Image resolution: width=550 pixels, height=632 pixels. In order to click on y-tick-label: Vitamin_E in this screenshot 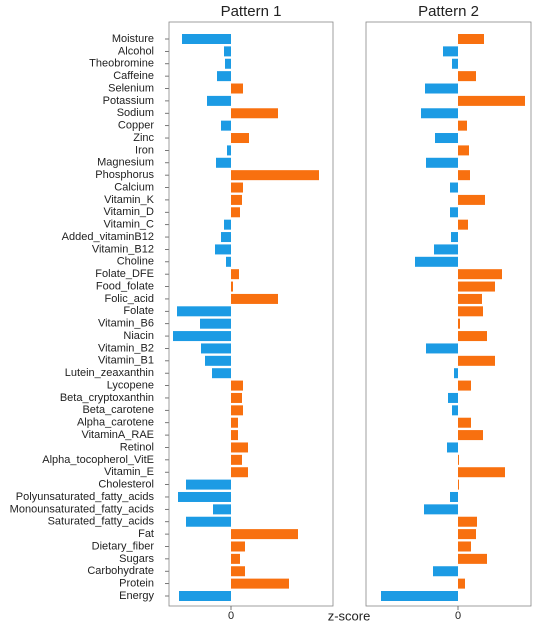, I will do `click(129, 472)`.